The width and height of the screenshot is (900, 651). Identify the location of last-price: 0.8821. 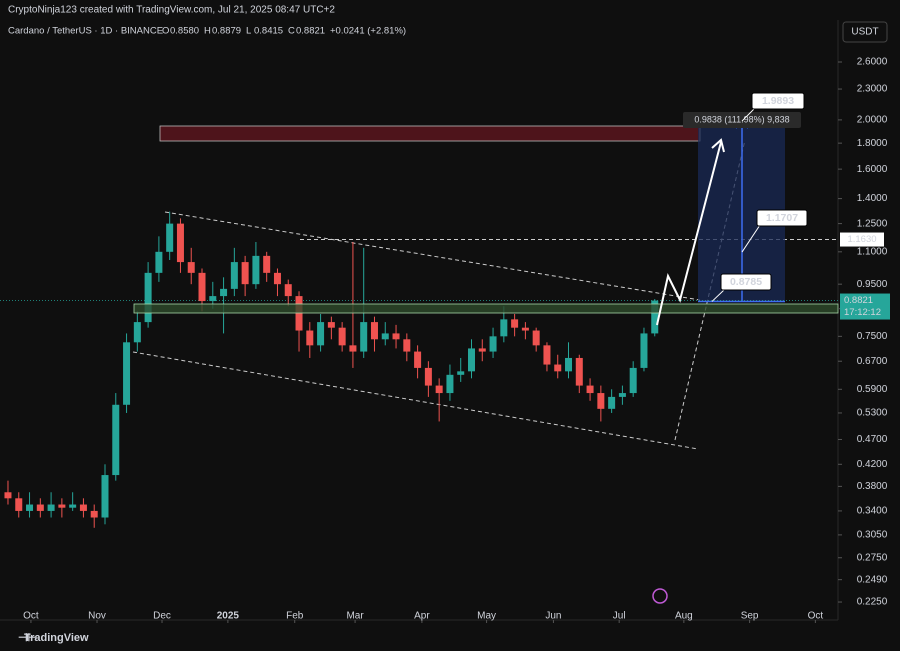
(858, 300).